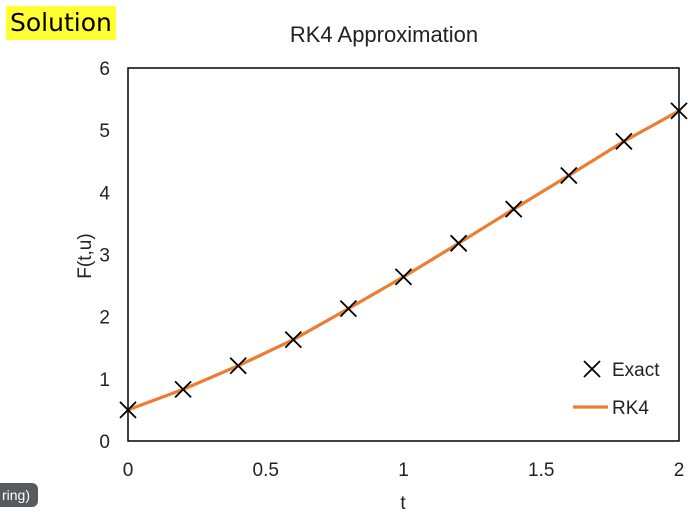 The width and height of the screenshot is (688, 519). What do you see at coordinates (616, 389) in the screenshot?
I see `legend: Exact RK4` at bounding box center [616, 389].